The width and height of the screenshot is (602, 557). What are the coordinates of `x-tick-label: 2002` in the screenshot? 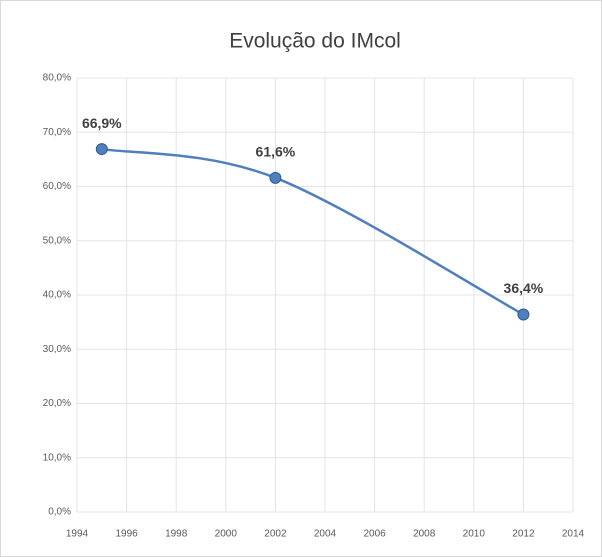 It's located at (275, 534).